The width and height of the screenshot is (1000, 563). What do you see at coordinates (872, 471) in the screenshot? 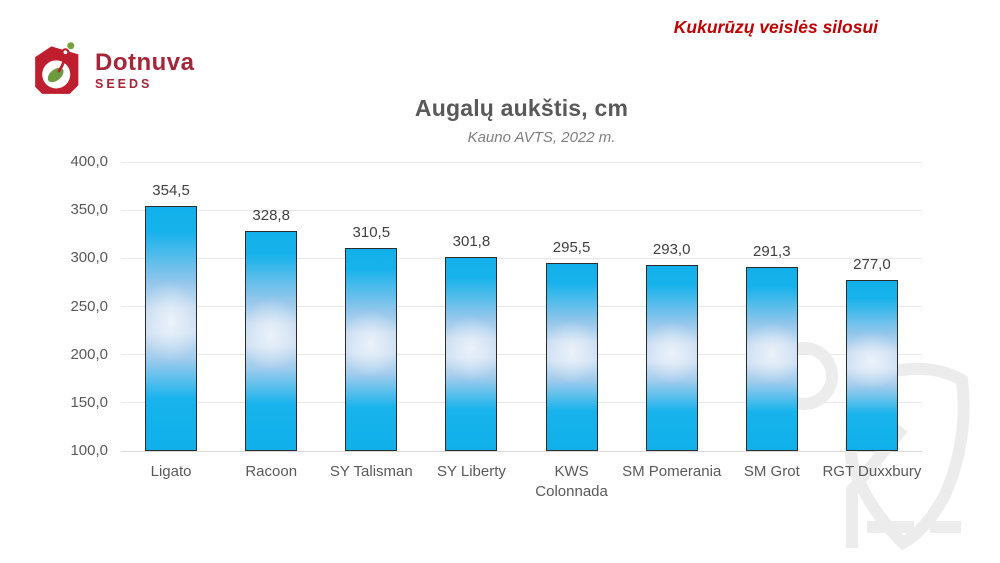
I see `category-label: RGT Duxxbury` at bounding box center [872, 471].